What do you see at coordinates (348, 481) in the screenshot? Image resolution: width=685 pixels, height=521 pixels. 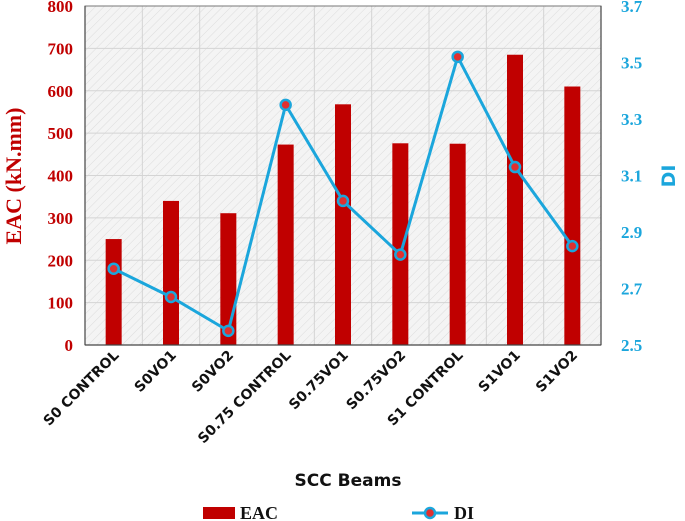 I see `x-axis-label: SCC Beams` at bounding box center [348, 481].